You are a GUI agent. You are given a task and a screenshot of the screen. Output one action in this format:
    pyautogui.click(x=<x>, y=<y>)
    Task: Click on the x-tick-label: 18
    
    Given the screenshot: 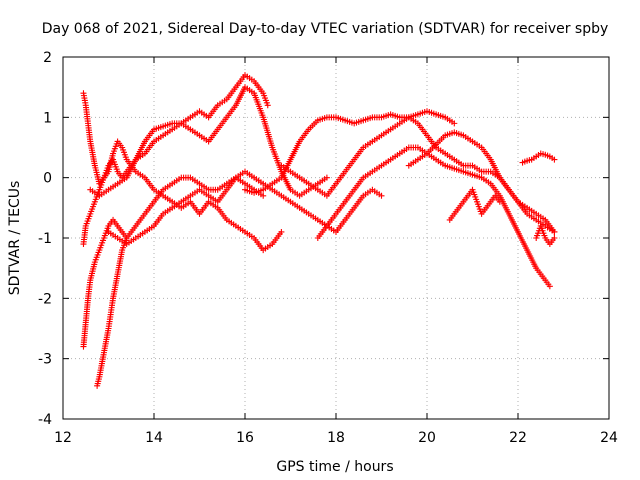 What is the action you would take?
    pyautogui.click(x=336, y=438)
    